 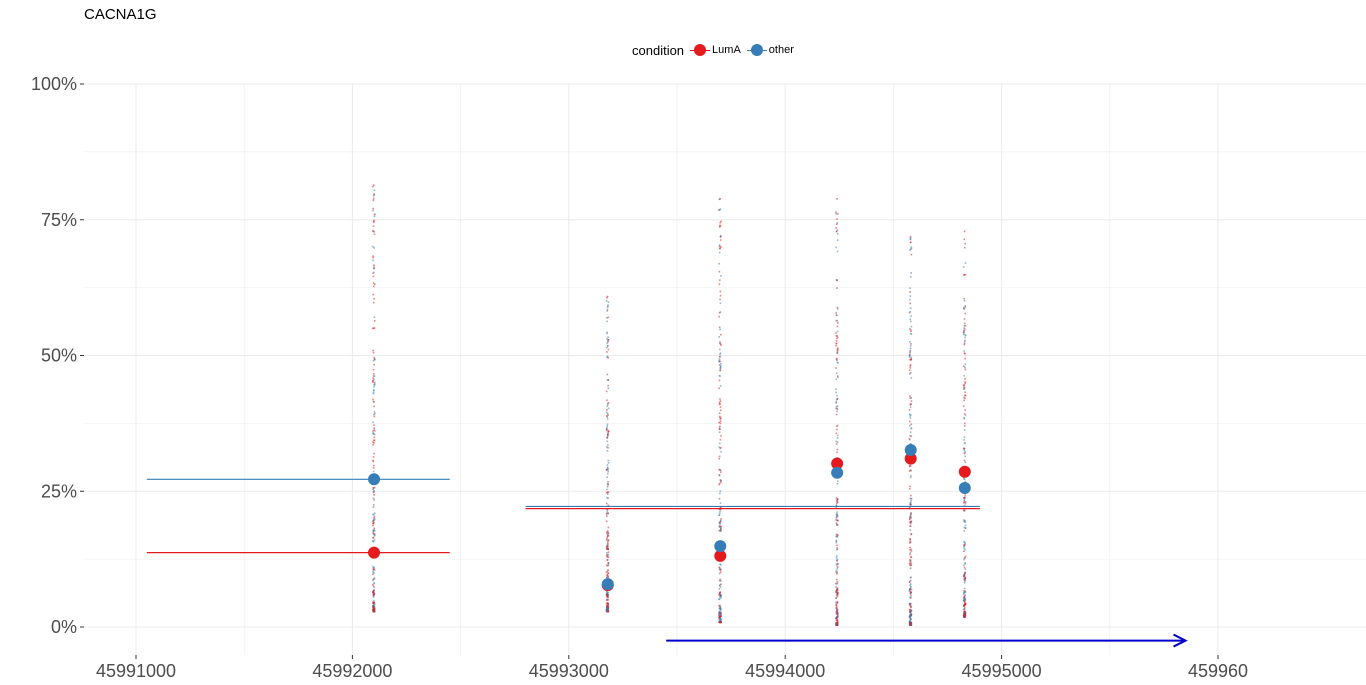 I want to click on mean-point-other, so click(x=374, y=479).